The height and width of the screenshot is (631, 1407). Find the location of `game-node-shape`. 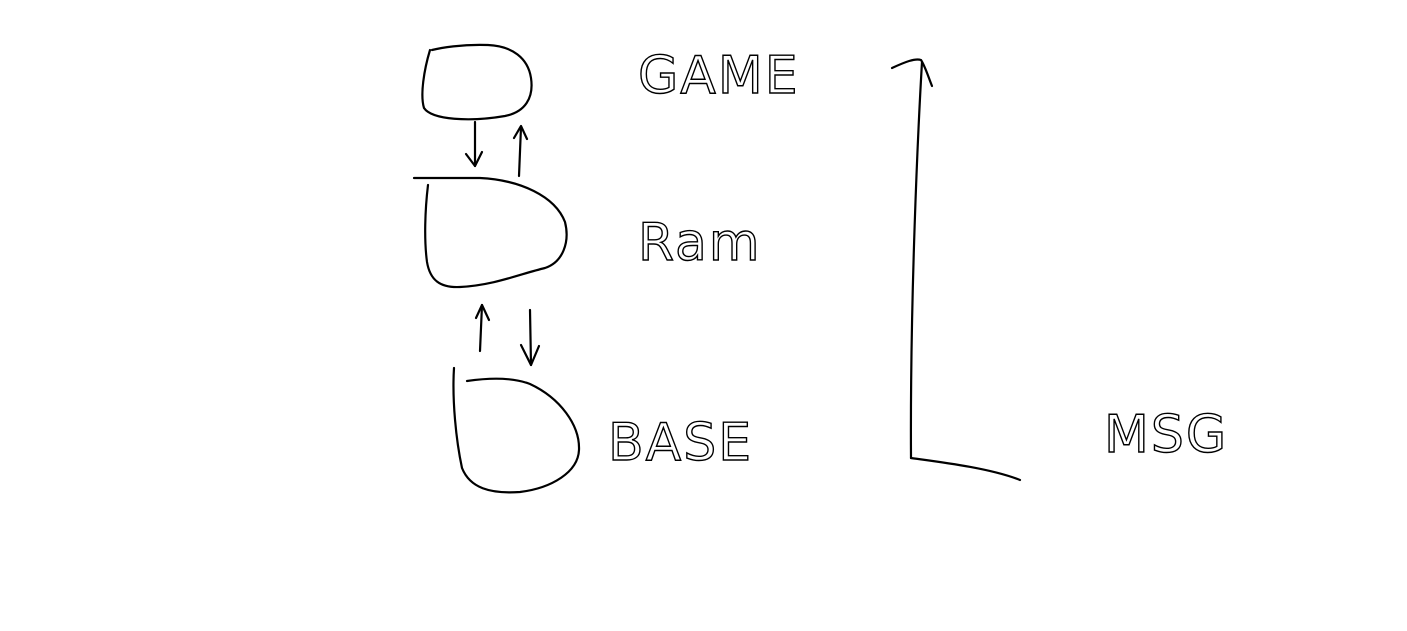

game-node-shape is located at coordinates (477, 82).